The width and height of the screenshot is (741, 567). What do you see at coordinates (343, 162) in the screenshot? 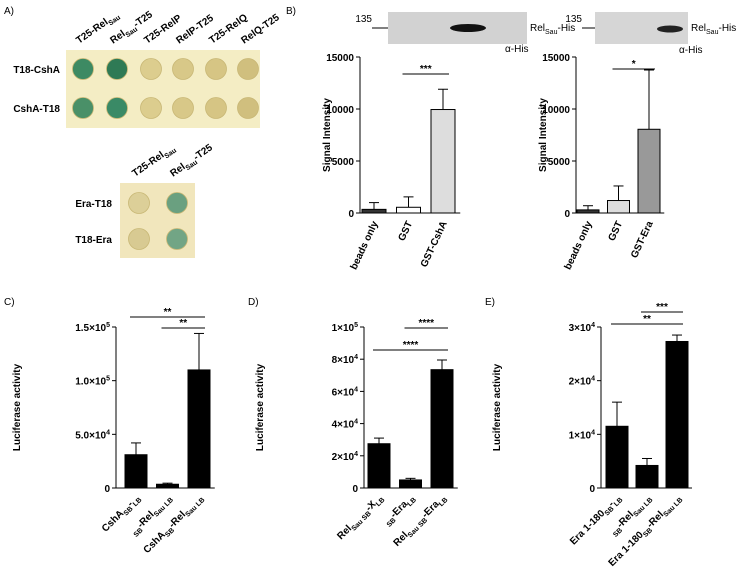
I see `y-tick-label: 5000` at bounding box center [343, 162].